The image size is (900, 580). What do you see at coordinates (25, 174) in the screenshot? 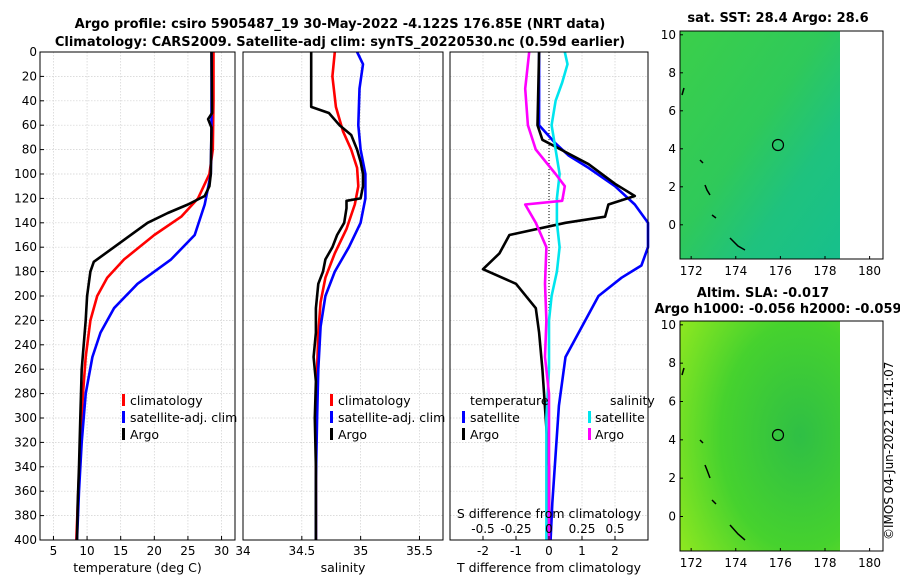
I see `y-tick-label: 100` at bounding box center [25, 174].